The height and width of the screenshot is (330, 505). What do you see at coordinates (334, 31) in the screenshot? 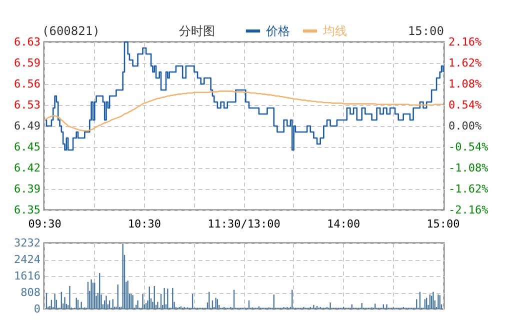
I see `legend-label: 均线` at bounding box center [334, 31].